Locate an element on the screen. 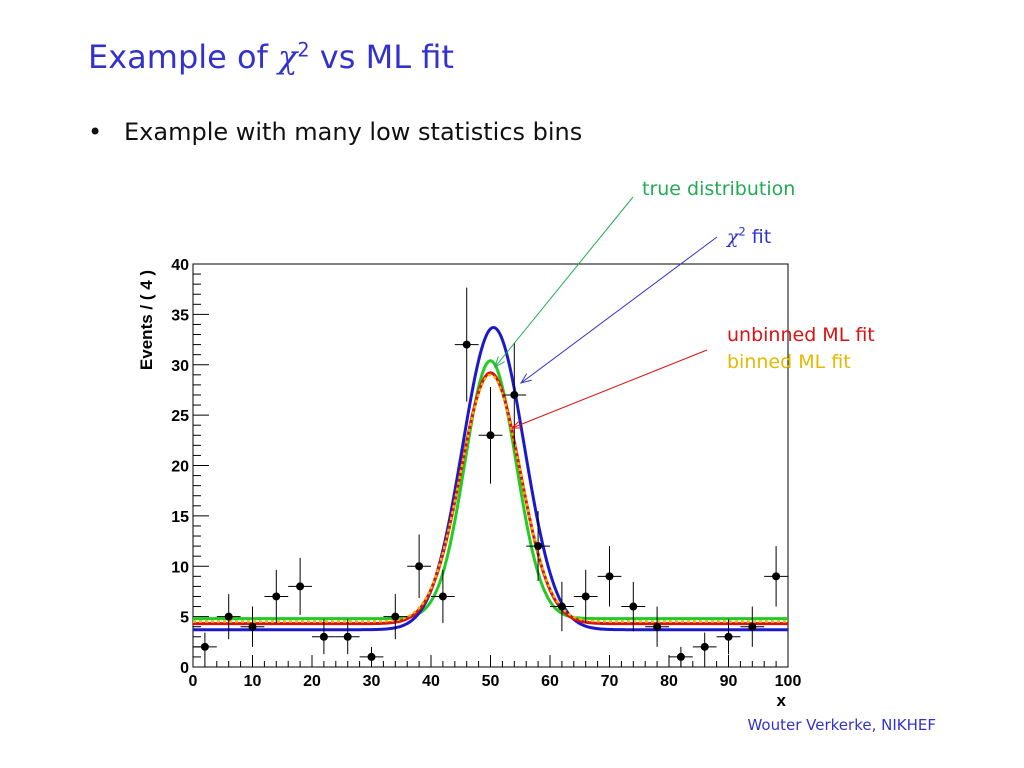 This screenshot has height=768, width=1024. y-tick-label: 0 is located at coordinates (184, 668).